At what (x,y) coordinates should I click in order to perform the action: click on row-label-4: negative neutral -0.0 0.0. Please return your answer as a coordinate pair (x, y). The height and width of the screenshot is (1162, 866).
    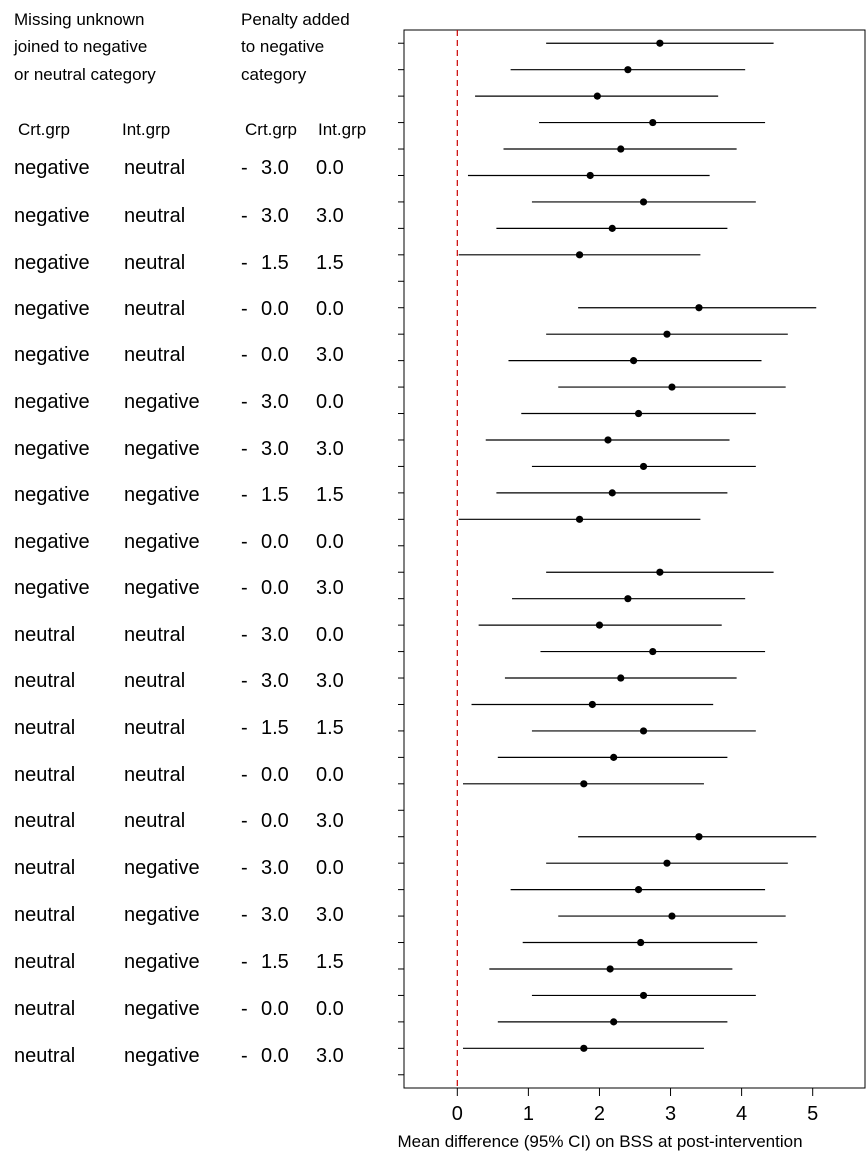
    Looking at the image, I should click on (179, 309).